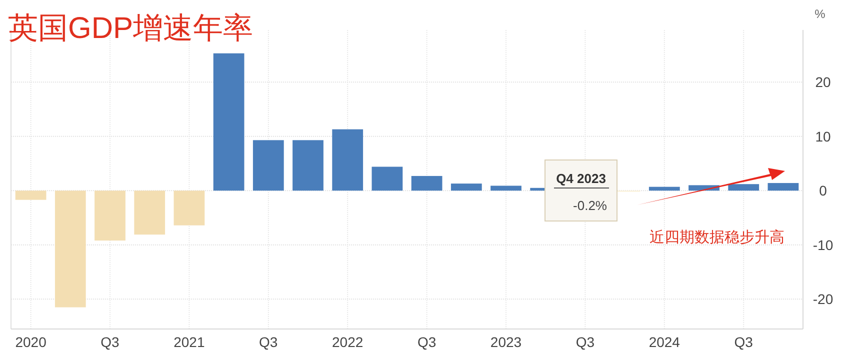 The image size is (842, 359). I want to click on x-tick-label: 2023, so click(506, 342).